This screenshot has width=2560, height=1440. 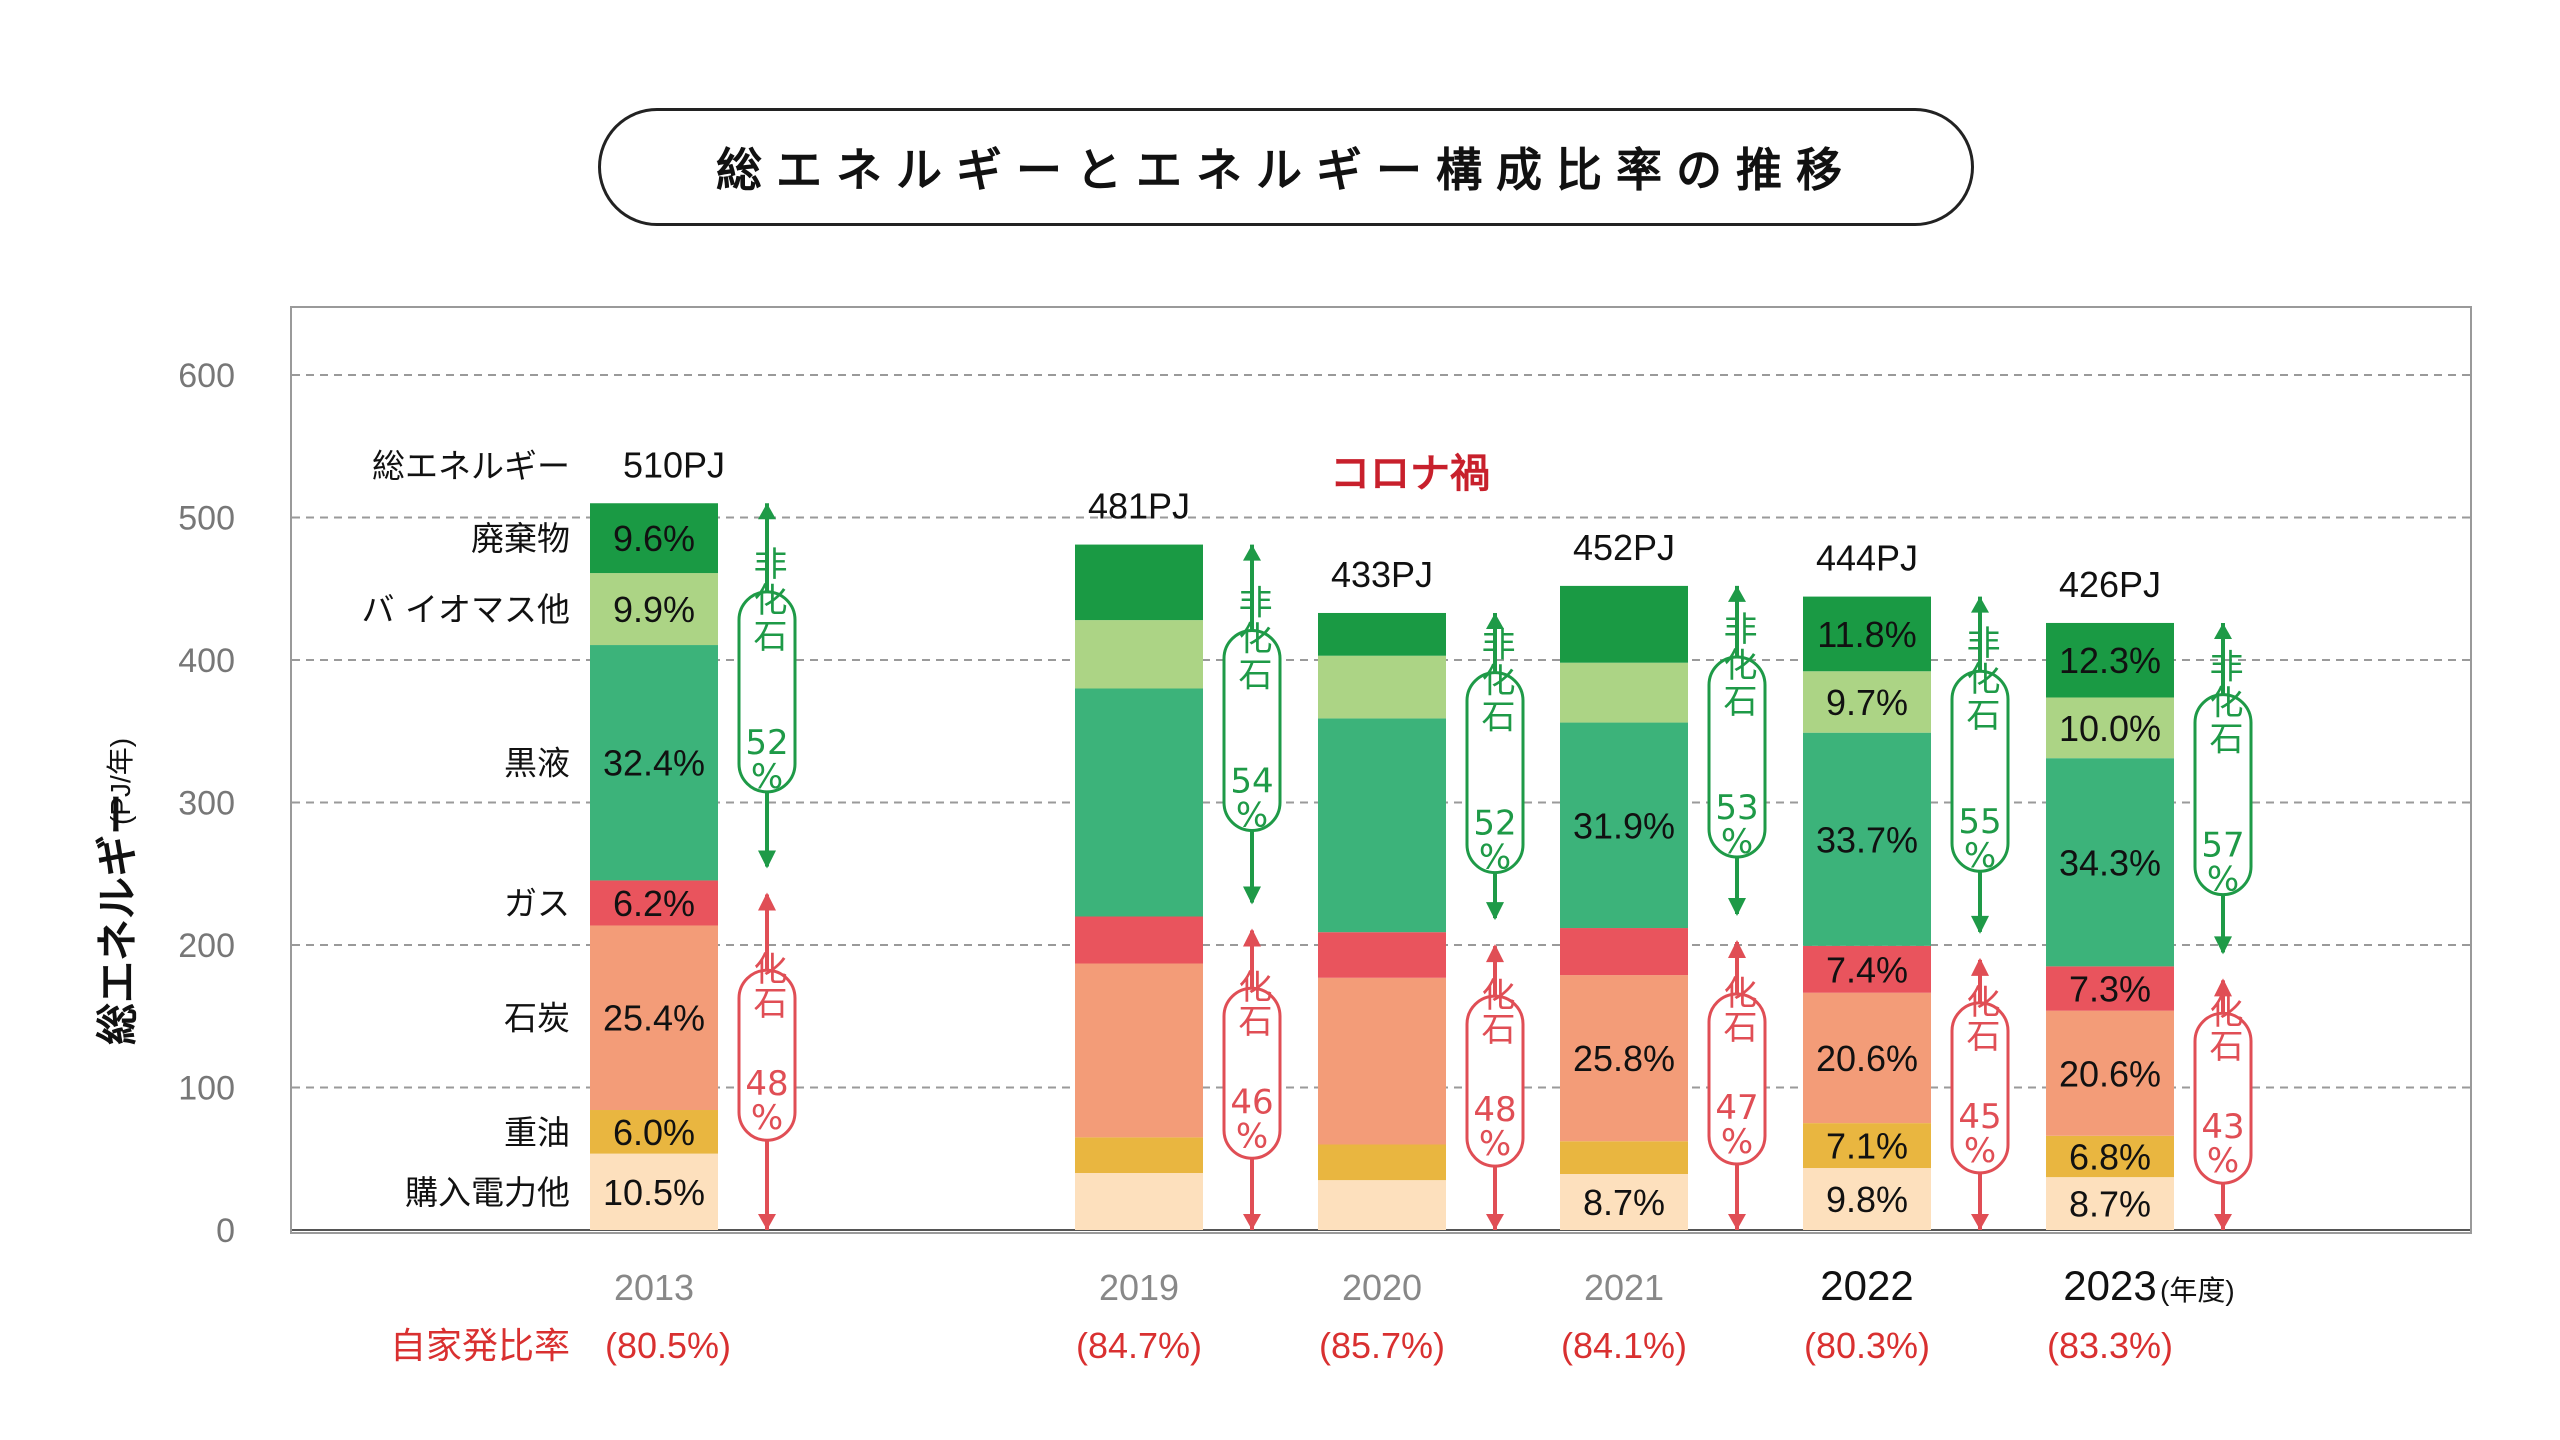 I want to click on y-tick-label: 300, so click(x=206, y=804).